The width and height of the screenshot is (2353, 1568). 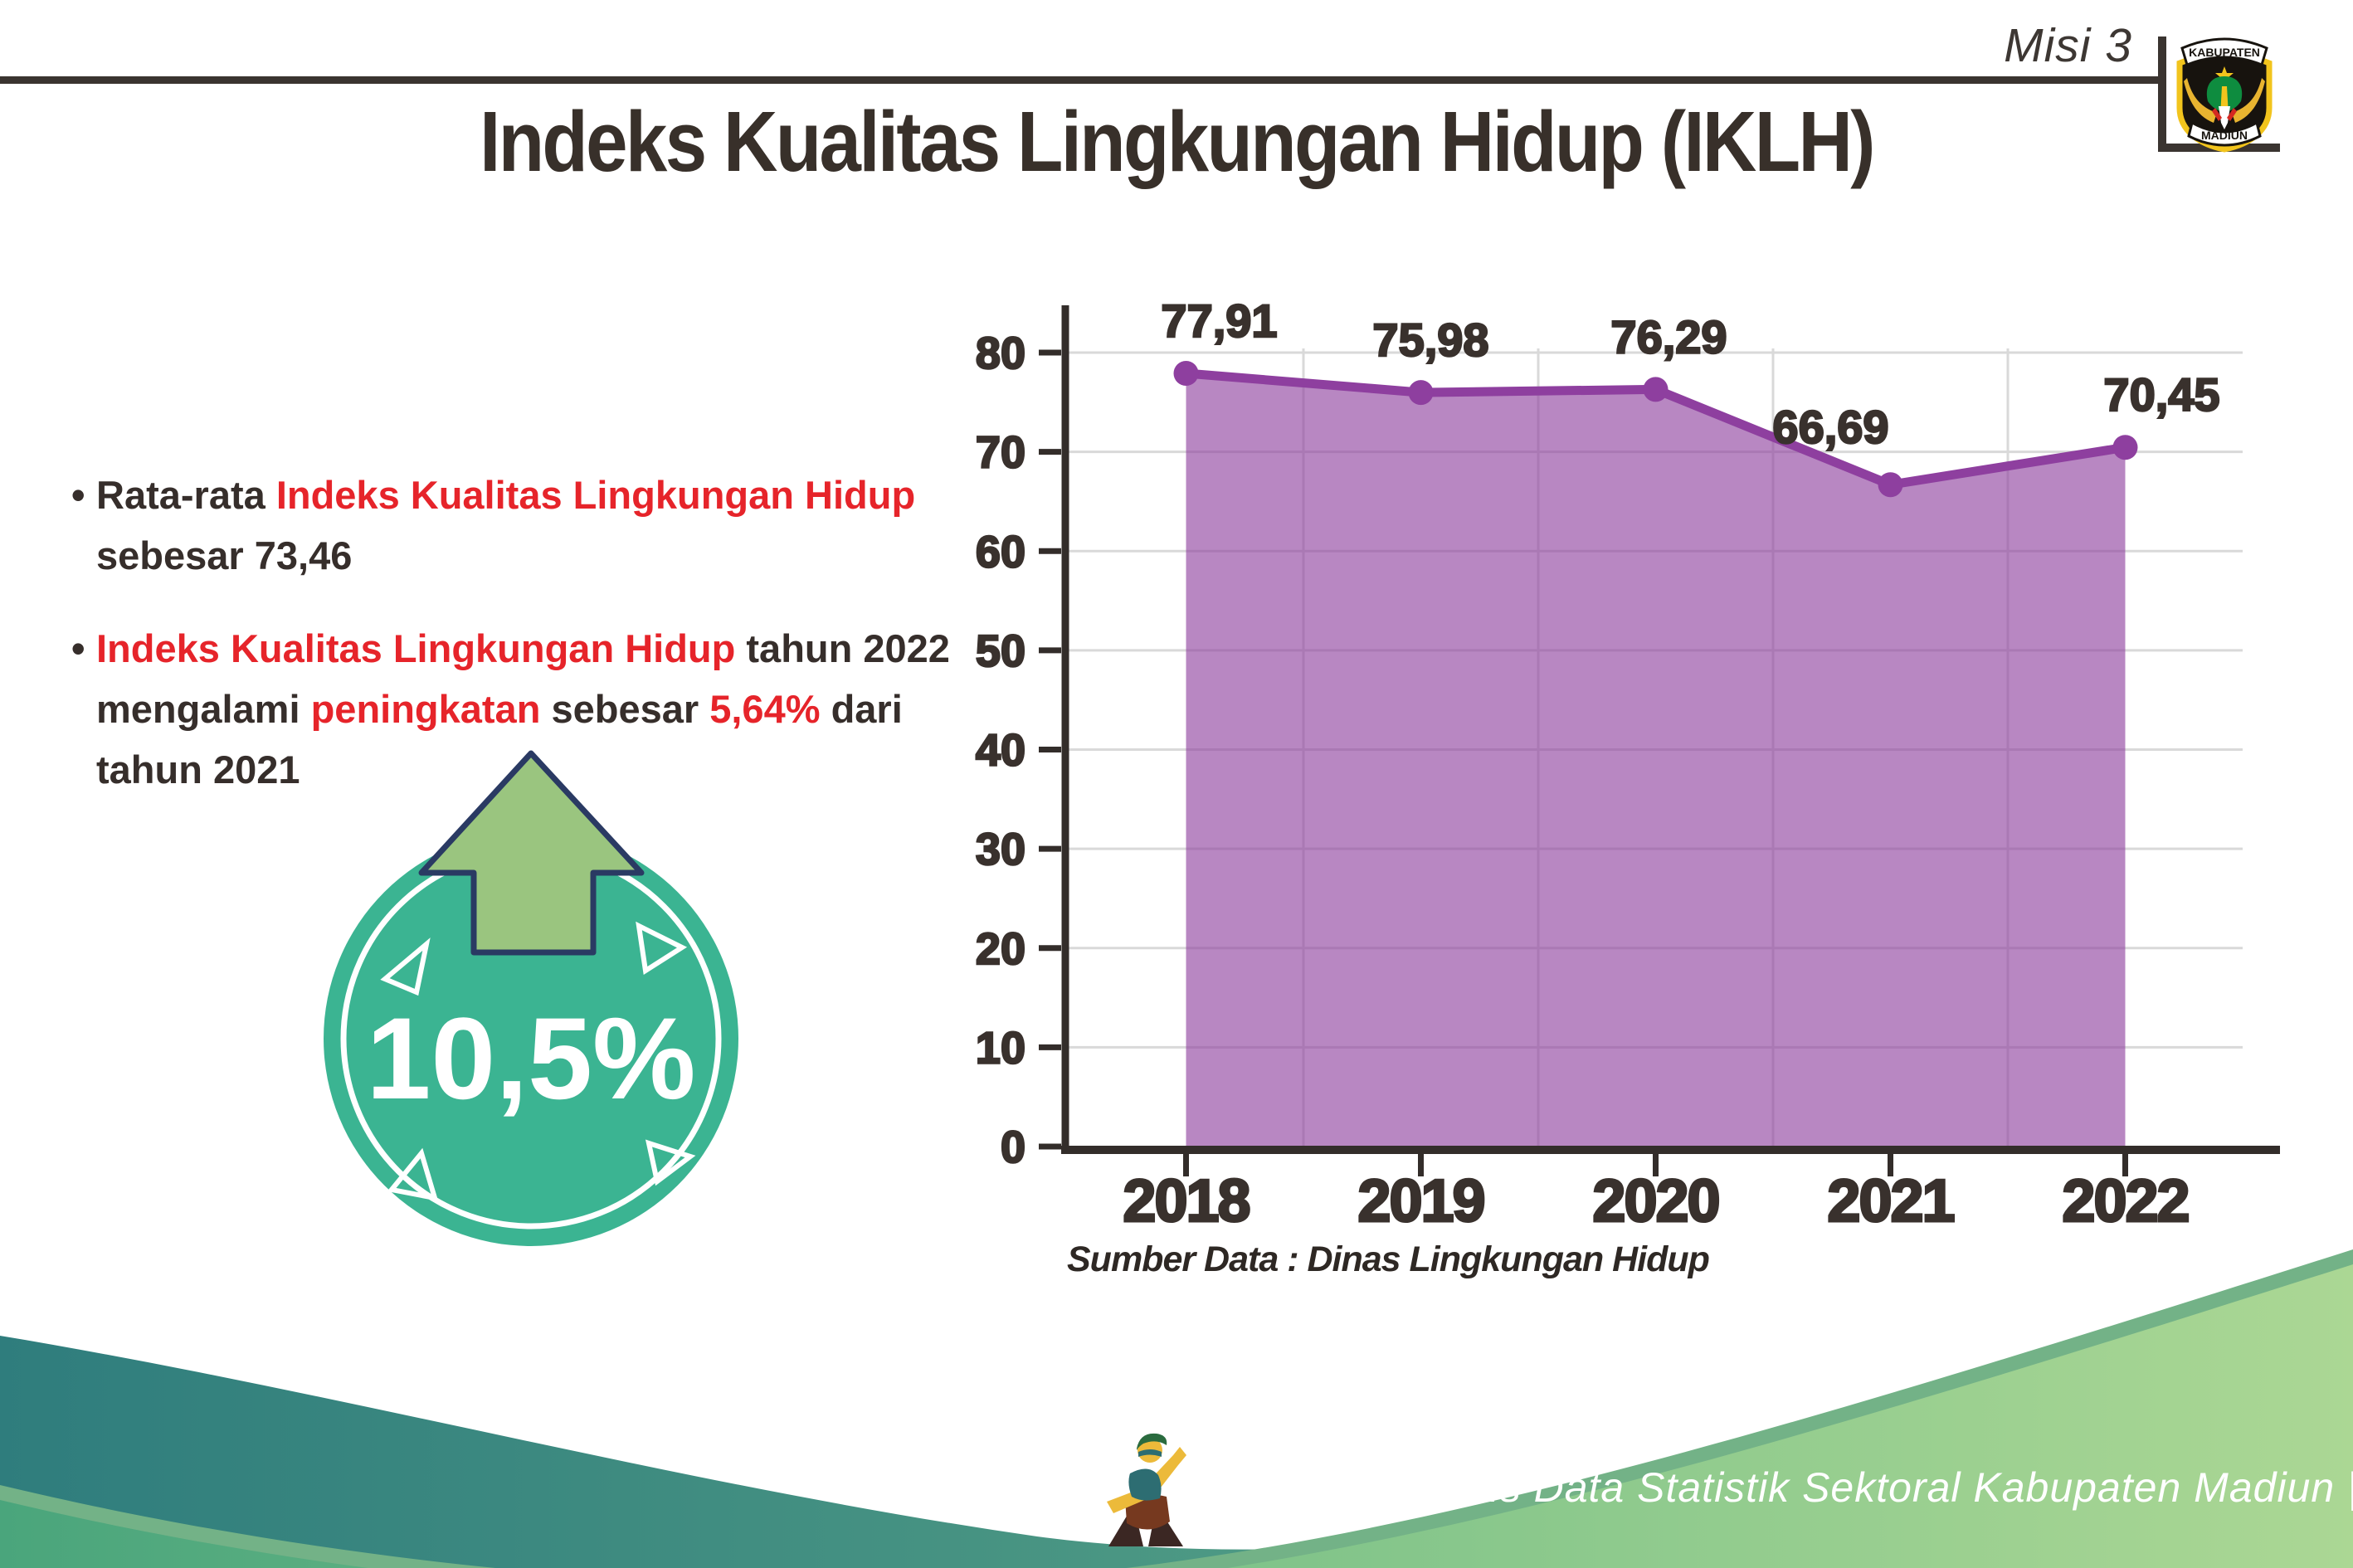 I want to click on badge-circle, so click(x=531, y=1038).